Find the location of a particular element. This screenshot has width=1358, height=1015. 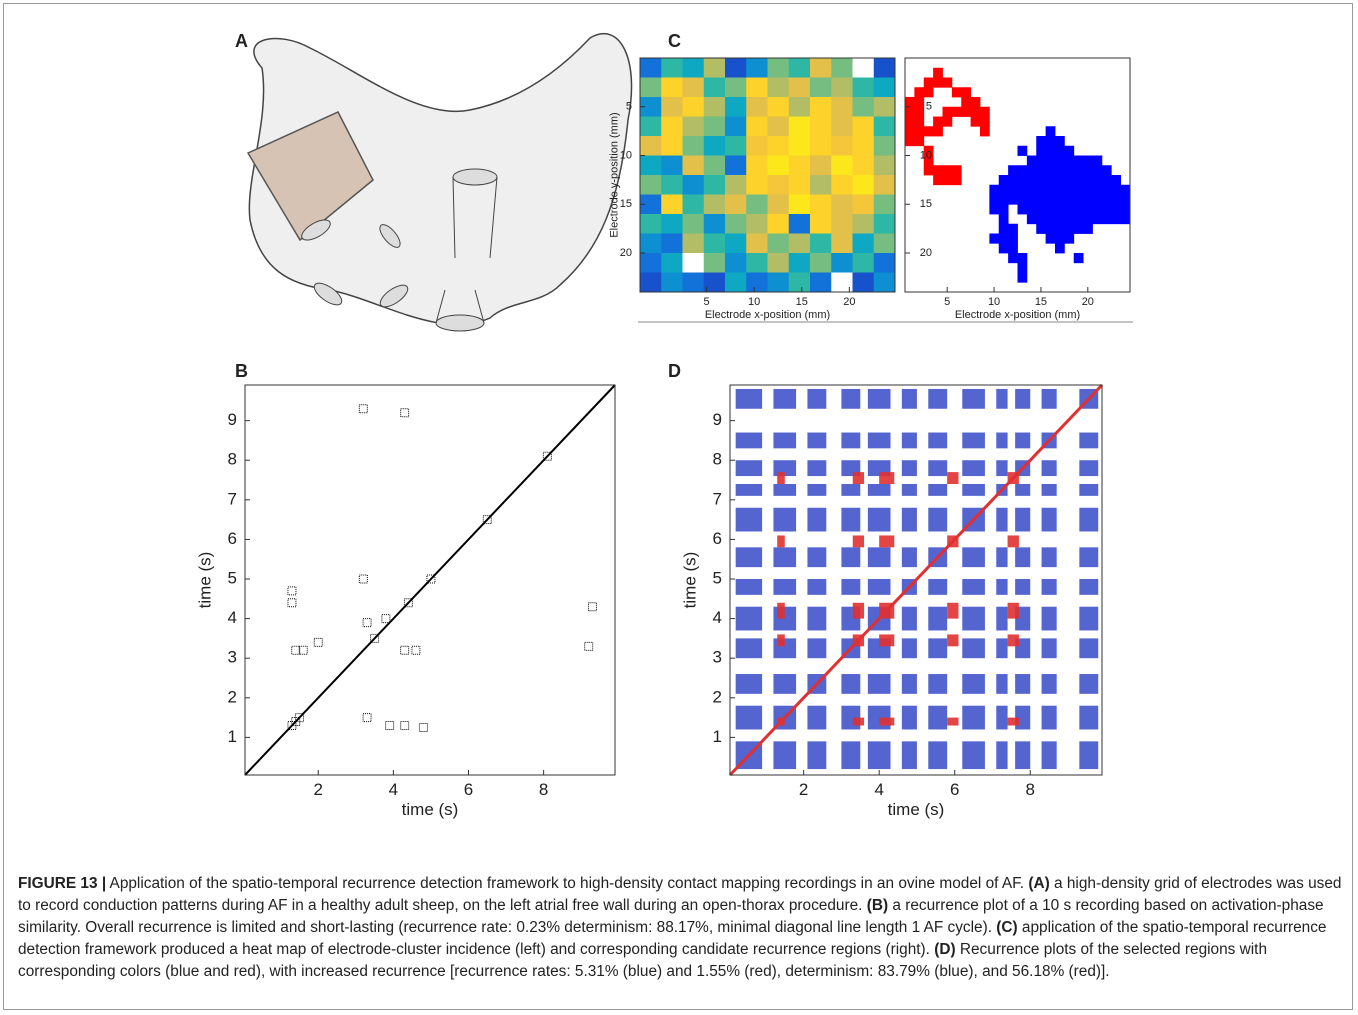

y-tick-label: 6 is located at coordinates (717, 538).